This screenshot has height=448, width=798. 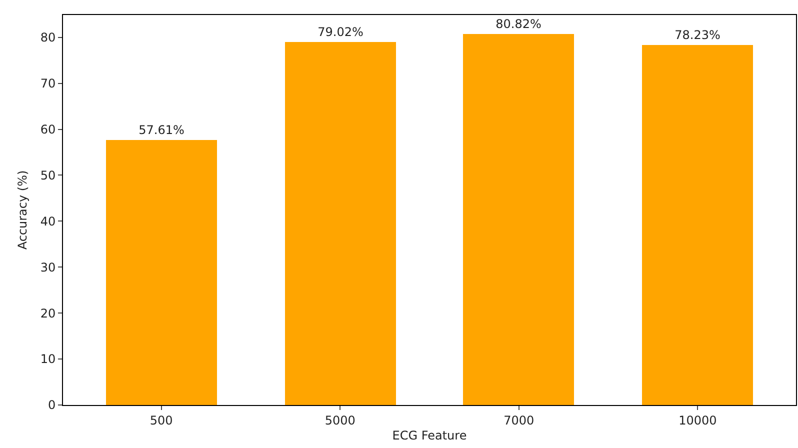 I want to click on x-tick-label: 7000, so click(x=519, y=420).